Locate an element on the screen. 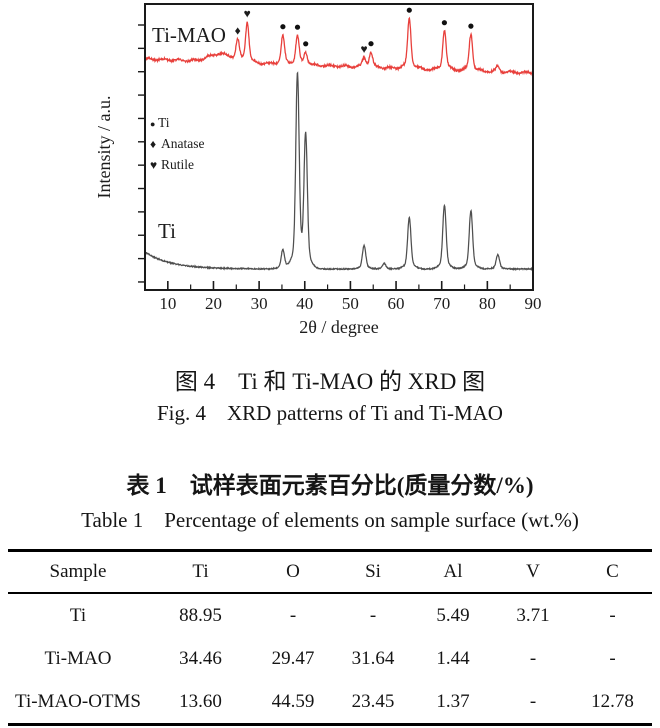  ti-legend-marker-icon: ● is located at coordinates (152, 124).